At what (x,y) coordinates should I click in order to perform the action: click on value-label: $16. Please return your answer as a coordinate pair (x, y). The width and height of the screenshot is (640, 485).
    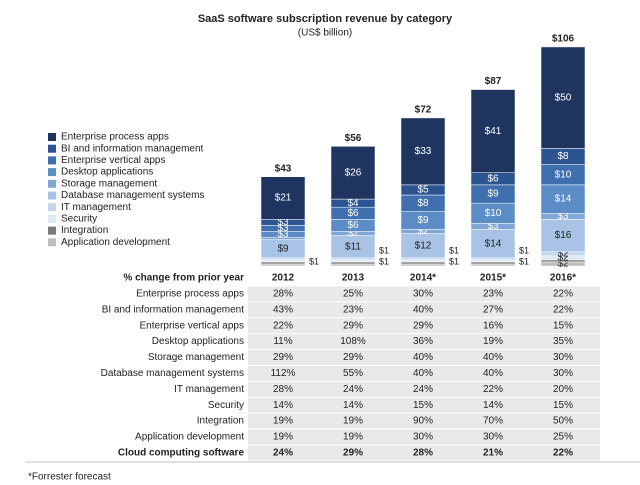
    Looking at the image, I should click on (563, 235).